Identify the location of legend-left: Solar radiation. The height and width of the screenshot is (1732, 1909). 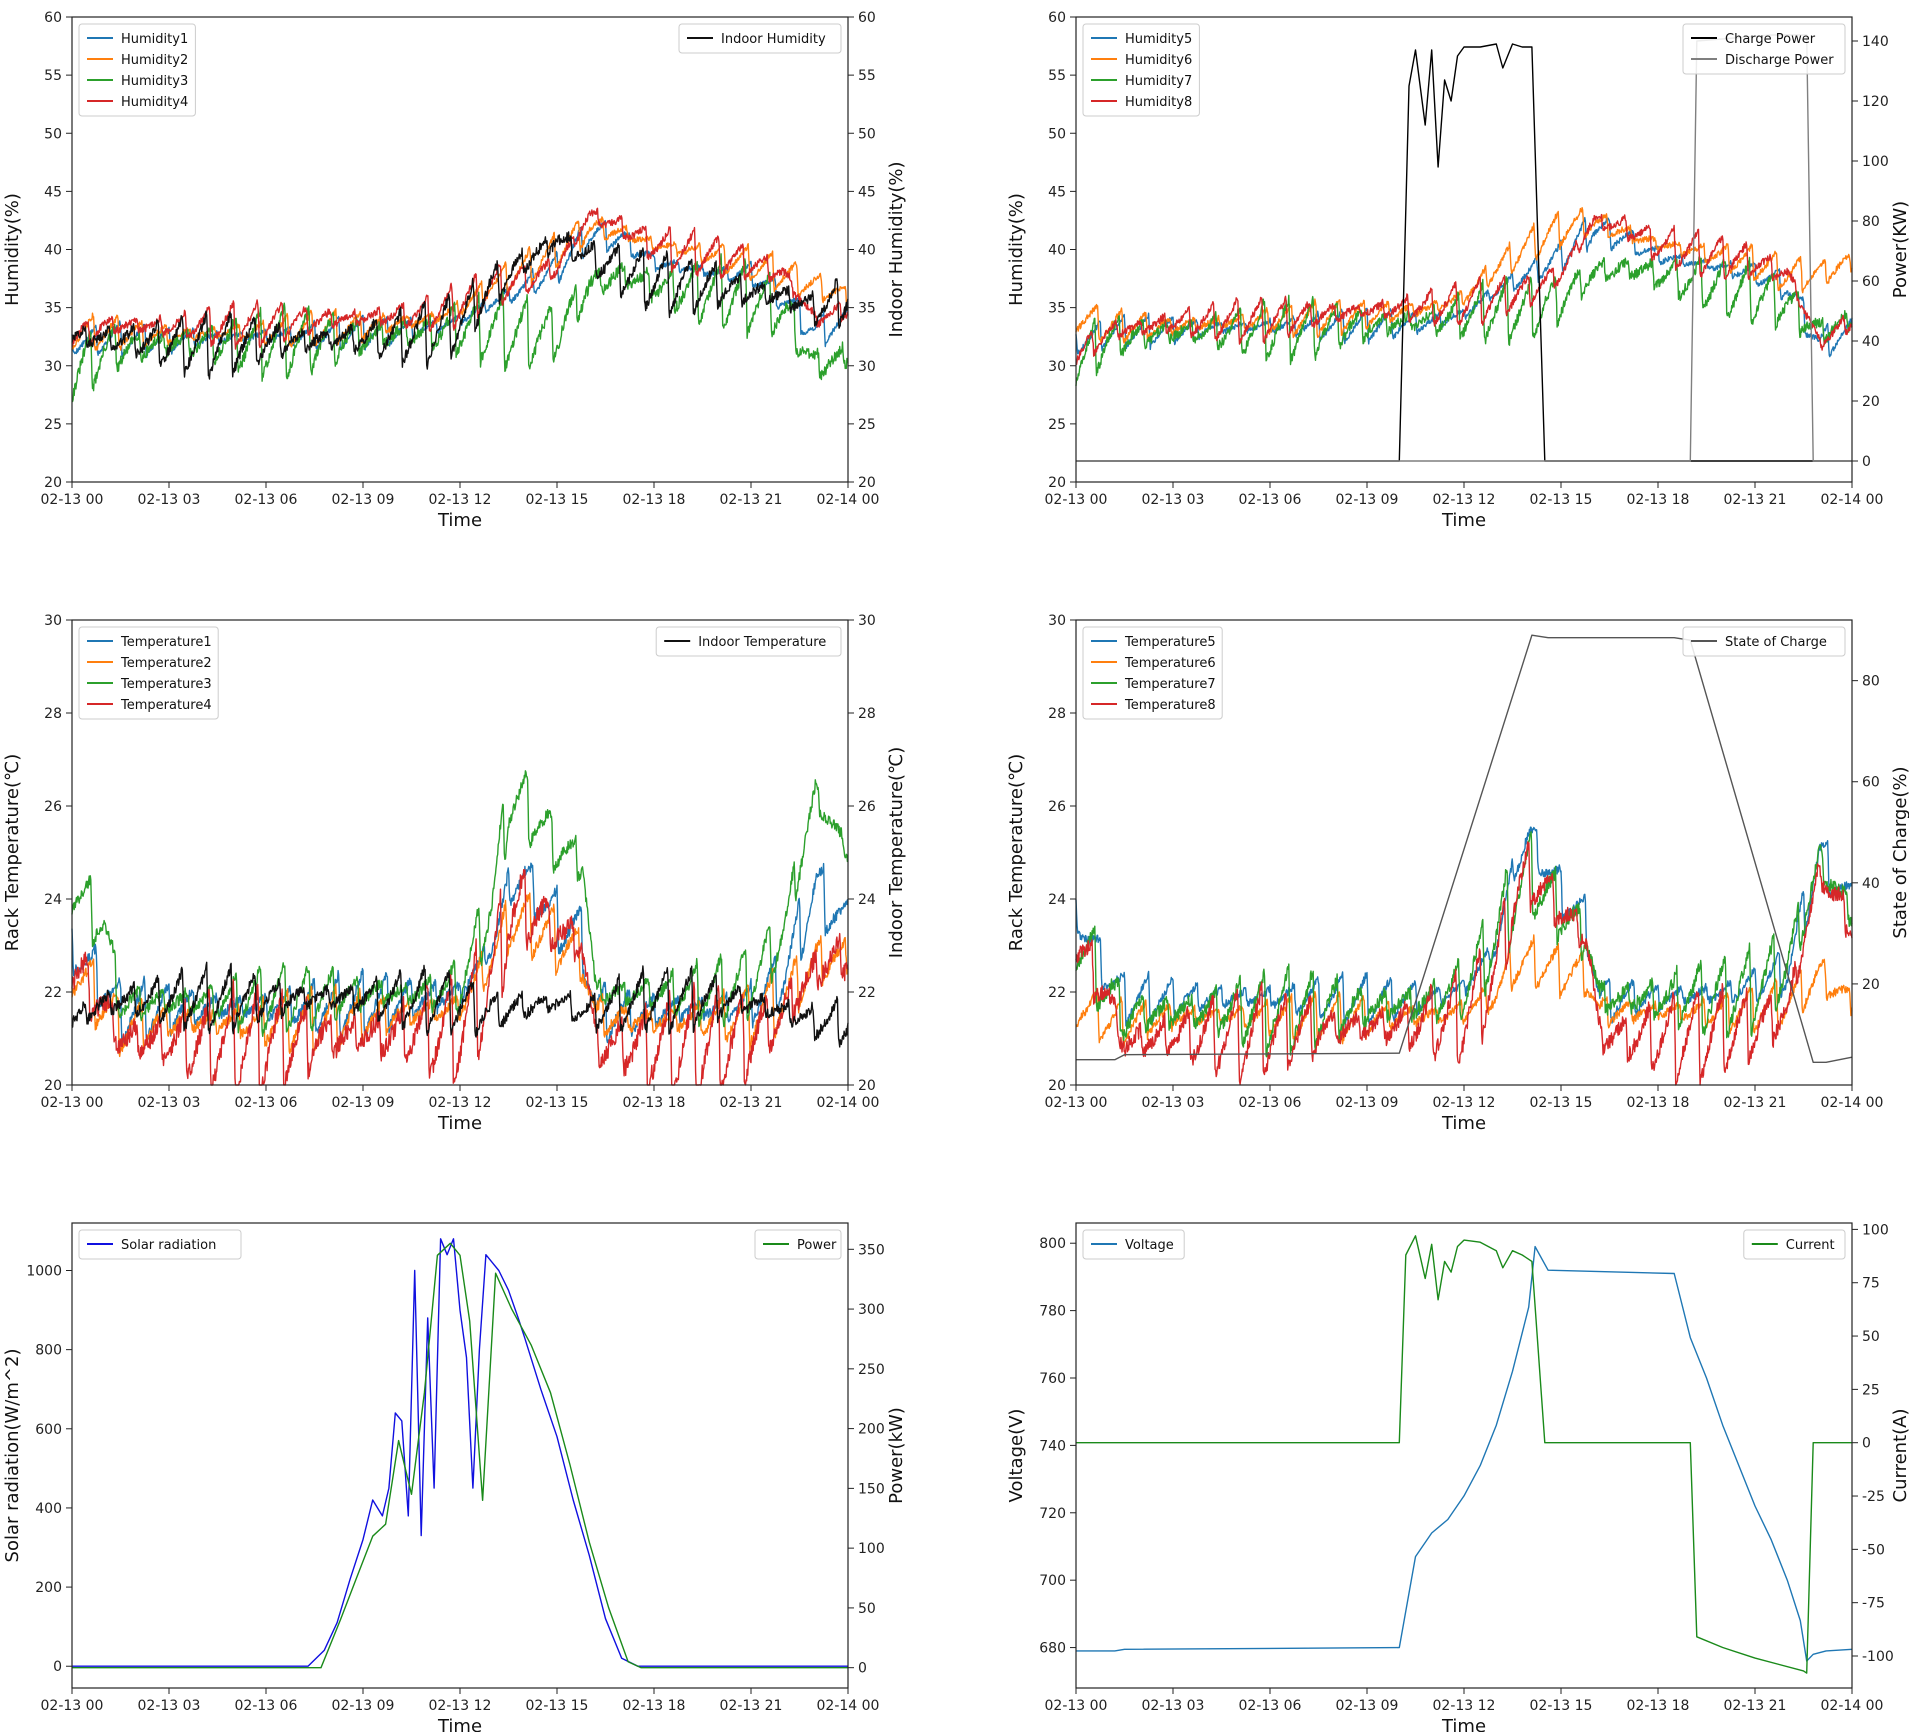
(160, 1244).